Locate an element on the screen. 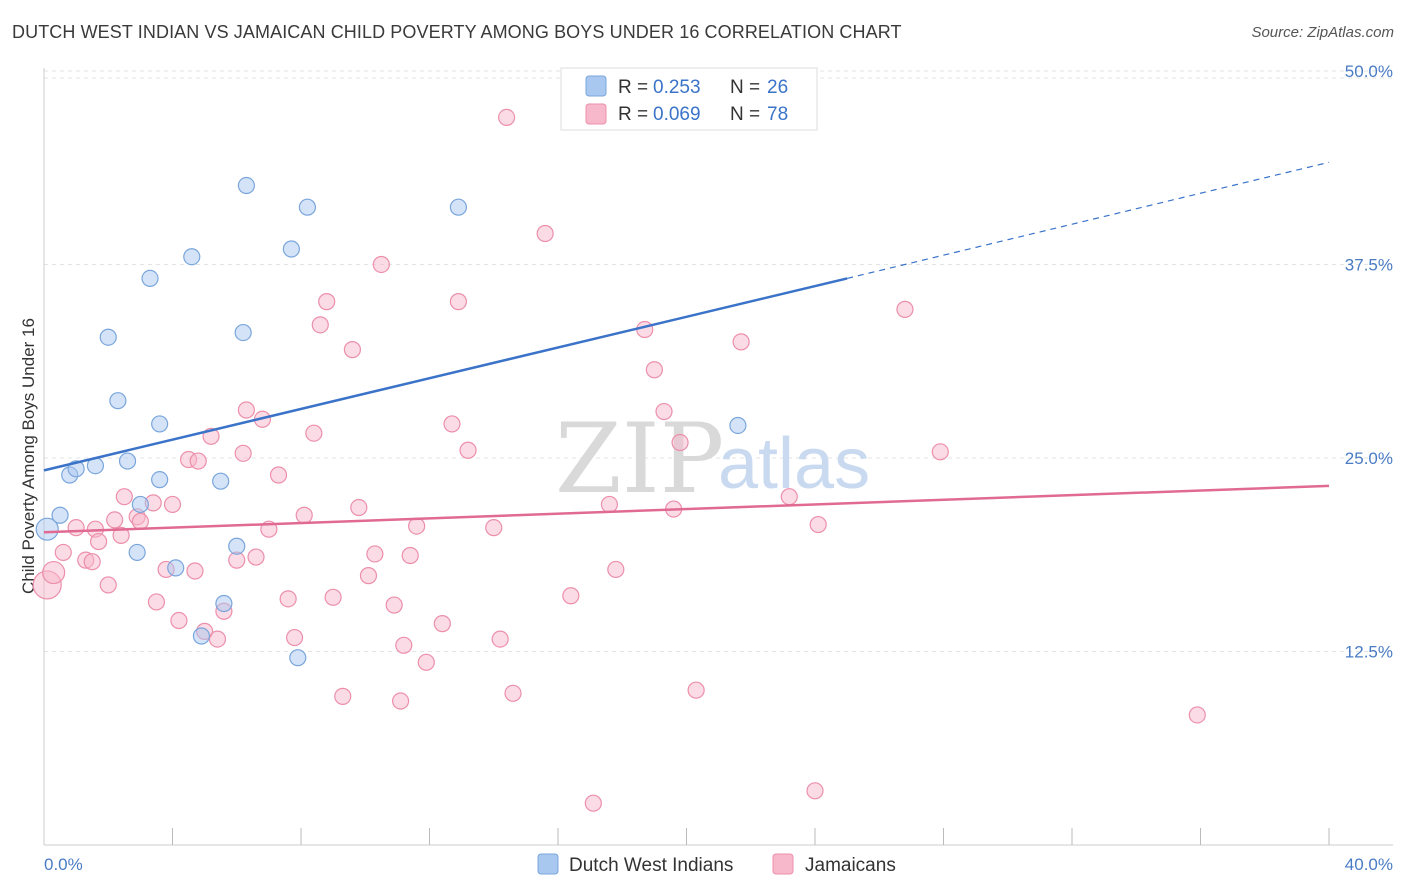 The width and height of the screenshot is (1406, 892). legend-swatch-pink is located at coordinates (596, 114).